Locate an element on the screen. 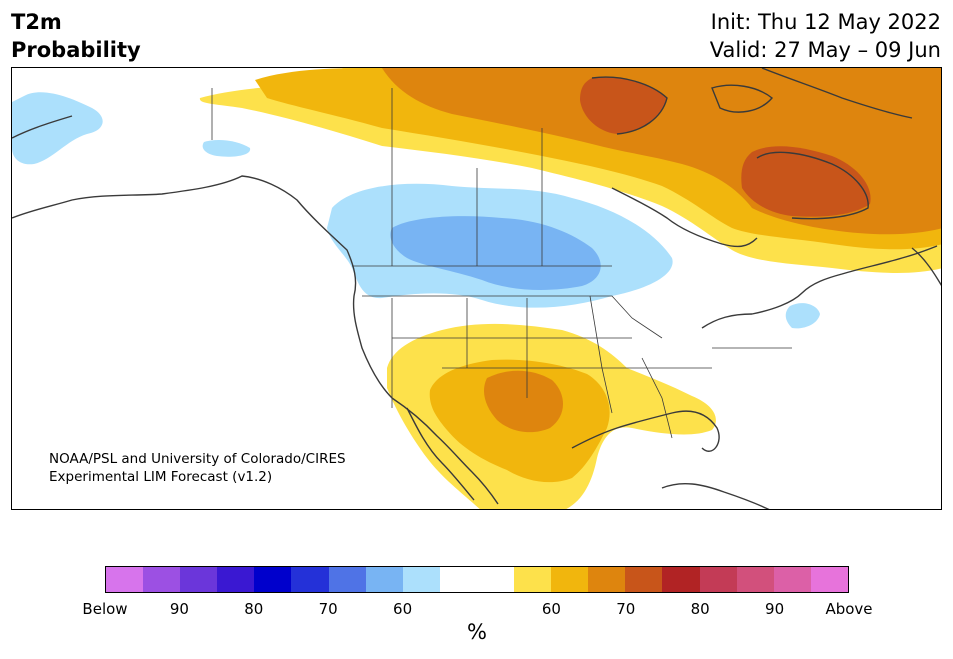 Image resolution: width=953 pixels, height=659 pixels. above-80-region-south is located at coordinates (523, 401).